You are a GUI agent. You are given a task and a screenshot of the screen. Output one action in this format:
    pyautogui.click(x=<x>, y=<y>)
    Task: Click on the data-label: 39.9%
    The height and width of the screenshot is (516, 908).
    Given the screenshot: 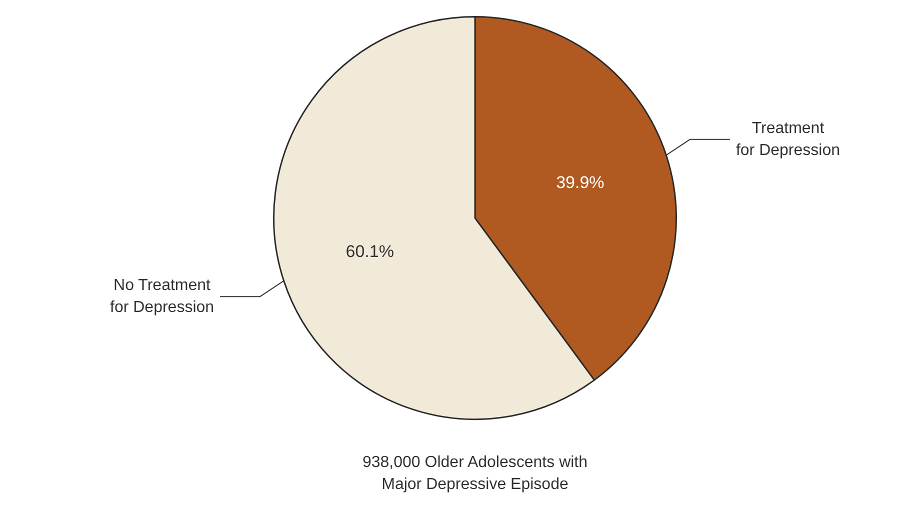 What is the action you would take?
    pyautogui.click(x=580, y=182)
    